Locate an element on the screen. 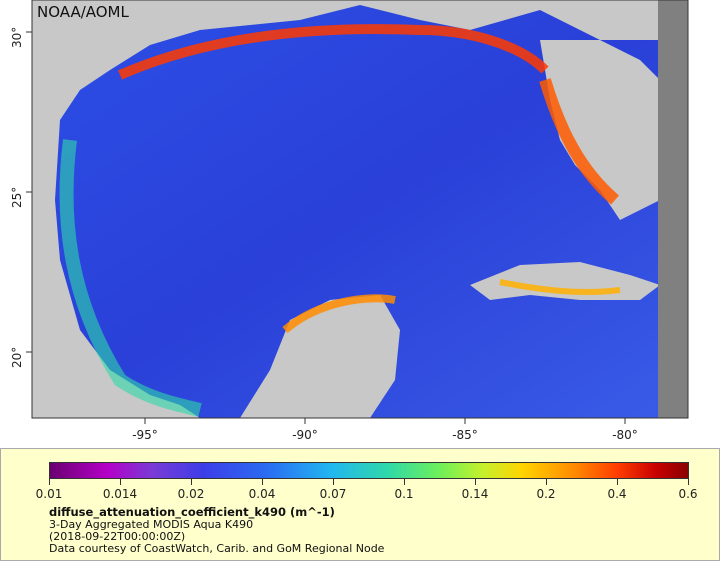 This screenshot has width=720, height=561. coastal-band-yucatan is located at coordinates (339, 314).